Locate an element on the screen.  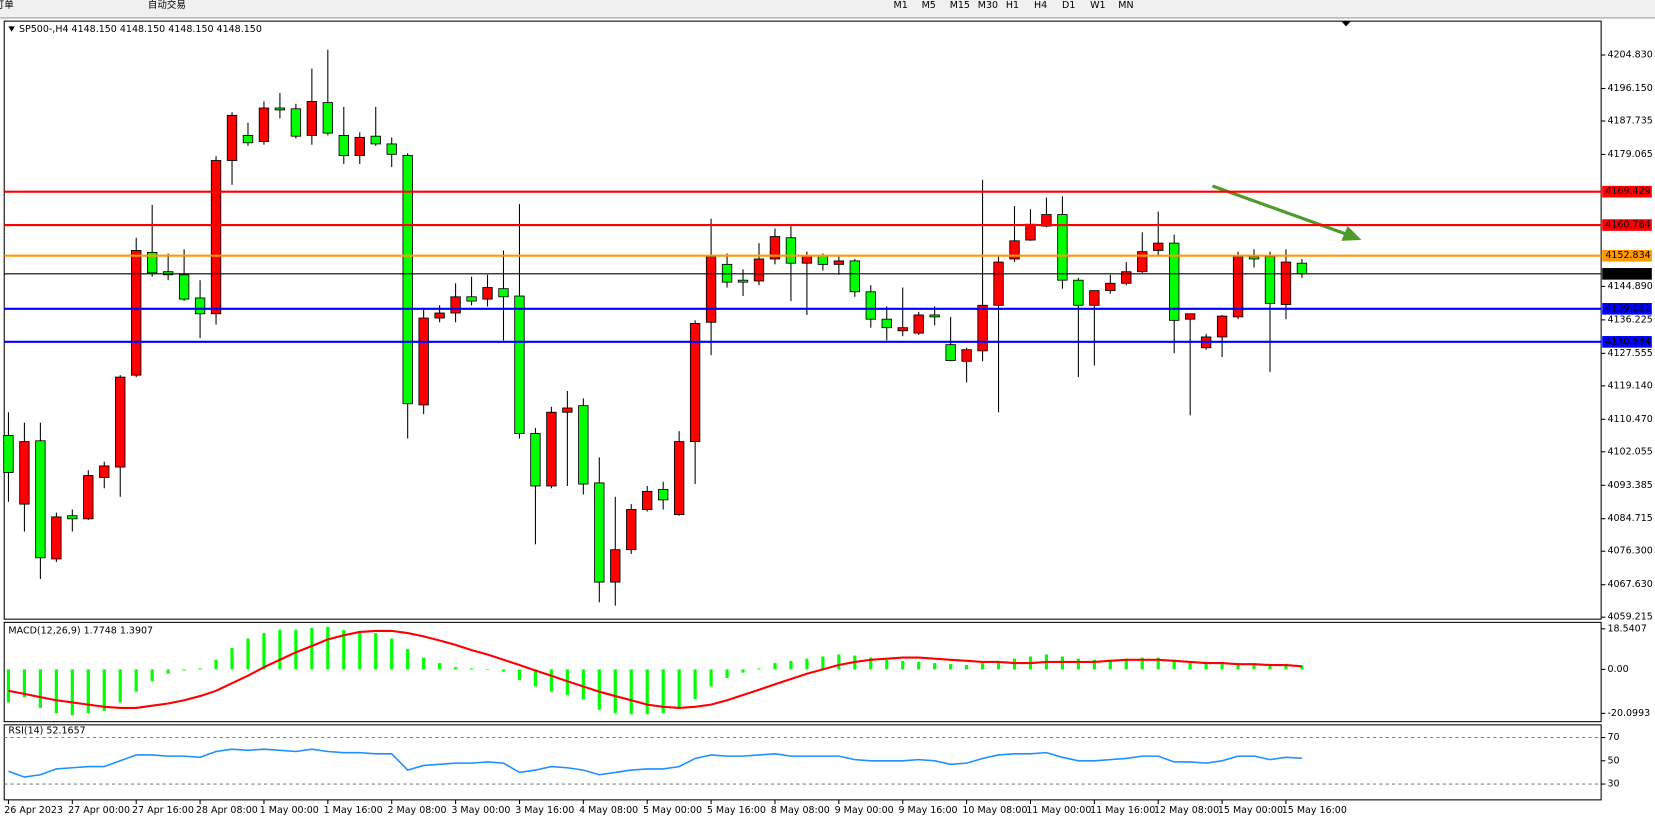
timeframe-button: MN is located at coordinates (1125, 5).